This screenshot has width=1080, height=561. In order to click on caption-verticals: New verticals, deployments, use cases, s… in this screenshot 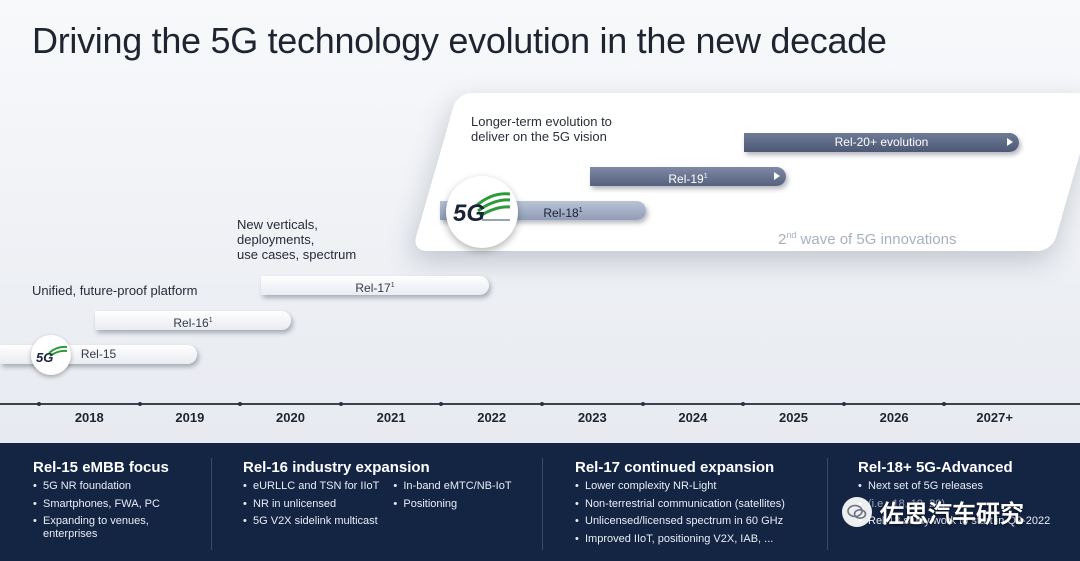, I will do `click(296, 239)`.